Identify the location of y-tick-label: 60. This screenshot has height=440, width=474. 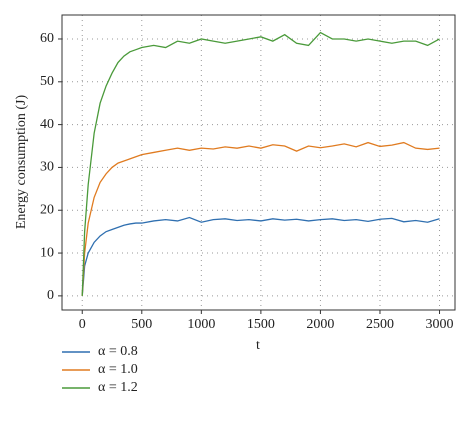
(47, 38).